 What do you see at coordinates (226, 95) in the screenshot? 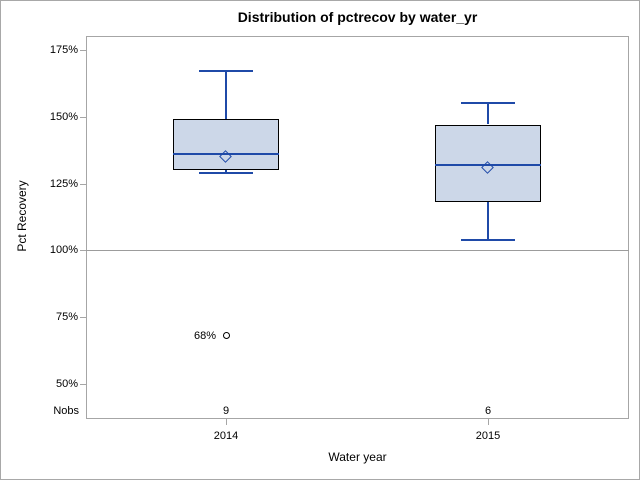
I see `whisker-upper-stem-2014` at bounding box center [226, 95].